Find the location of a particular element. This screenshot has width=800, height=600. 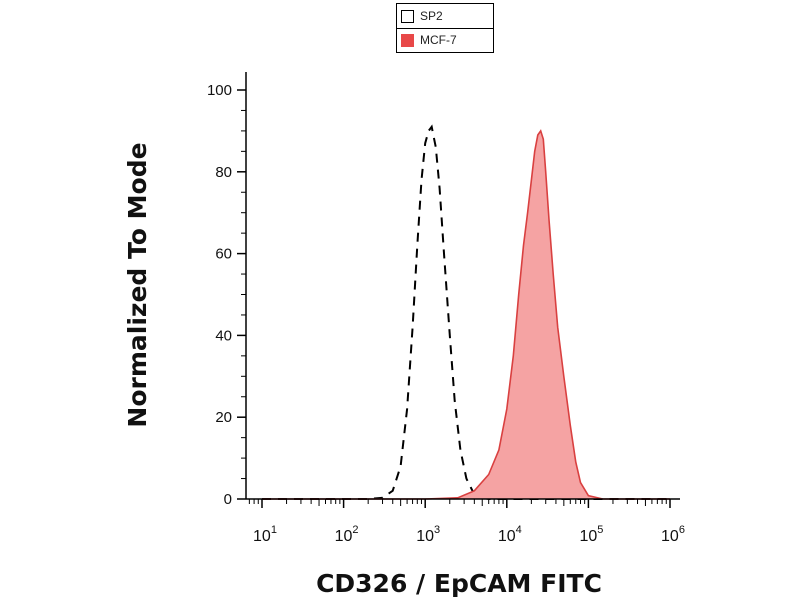

x-tick-label: 10⁴ is located at coordinates (510, 534).